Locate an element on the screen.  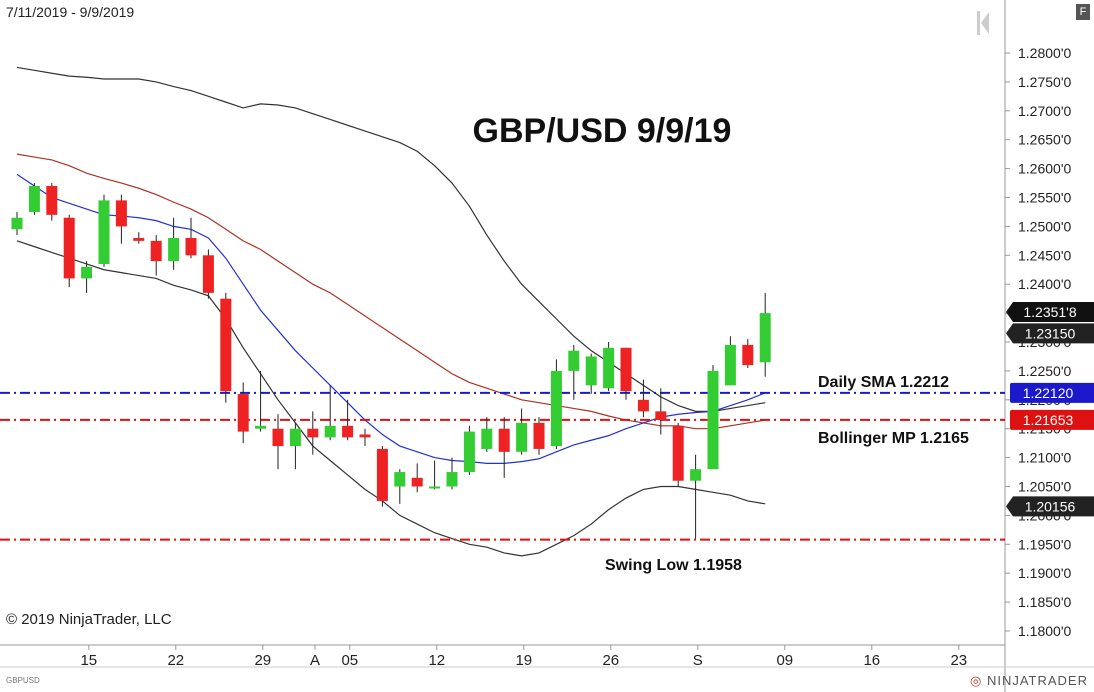
y-tick-label: 1.2700'0 is located at coordinates (1044, 111).